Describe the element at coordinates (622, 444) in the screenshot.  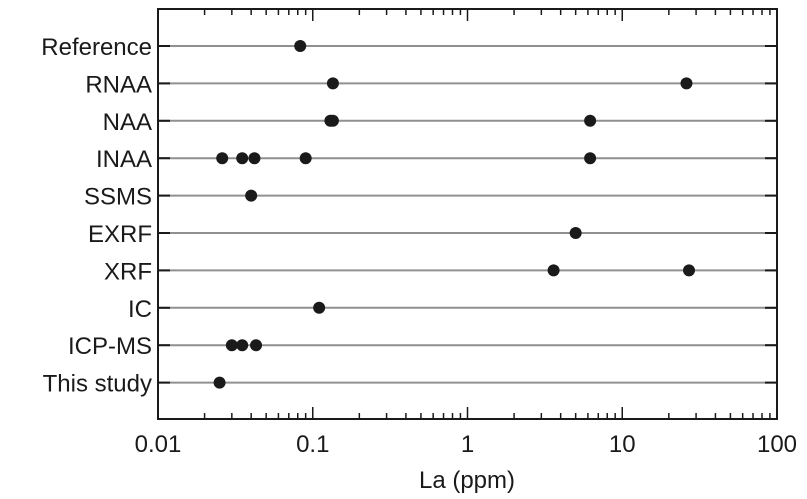
I see `x-tick-label-10: 10` at that location.